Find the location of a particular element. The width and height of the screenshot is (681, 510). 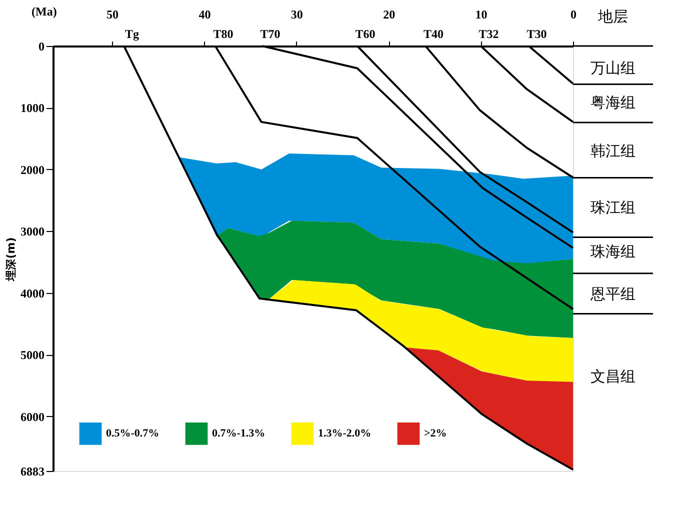

text: 恩平组 is located at coordinates (613, 294).